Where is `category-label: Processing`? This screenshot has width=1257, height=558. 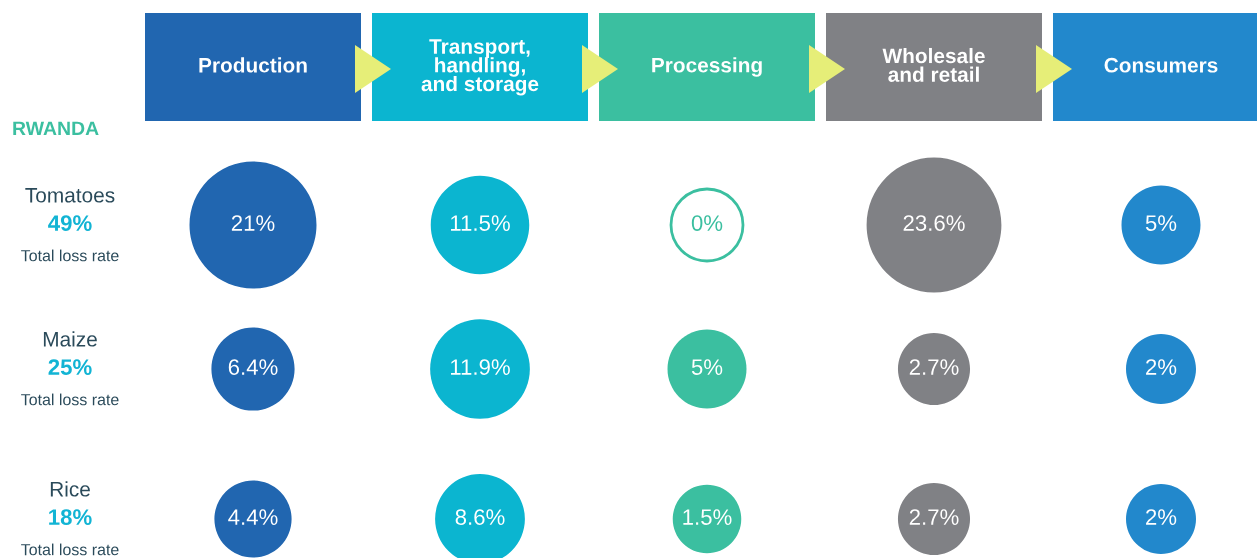 category-label: Processing is located at coordinates (707, 67).